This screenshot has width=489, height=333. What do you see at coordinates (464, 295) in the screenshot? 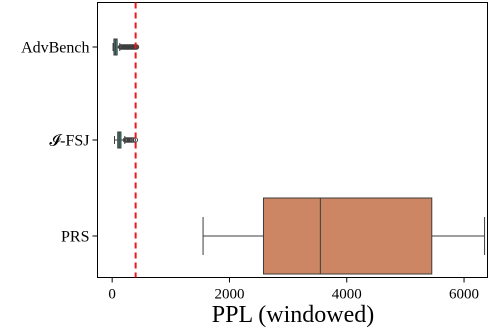
I see `x-tick-label-3: 6000` at bounding box center [464, 295].